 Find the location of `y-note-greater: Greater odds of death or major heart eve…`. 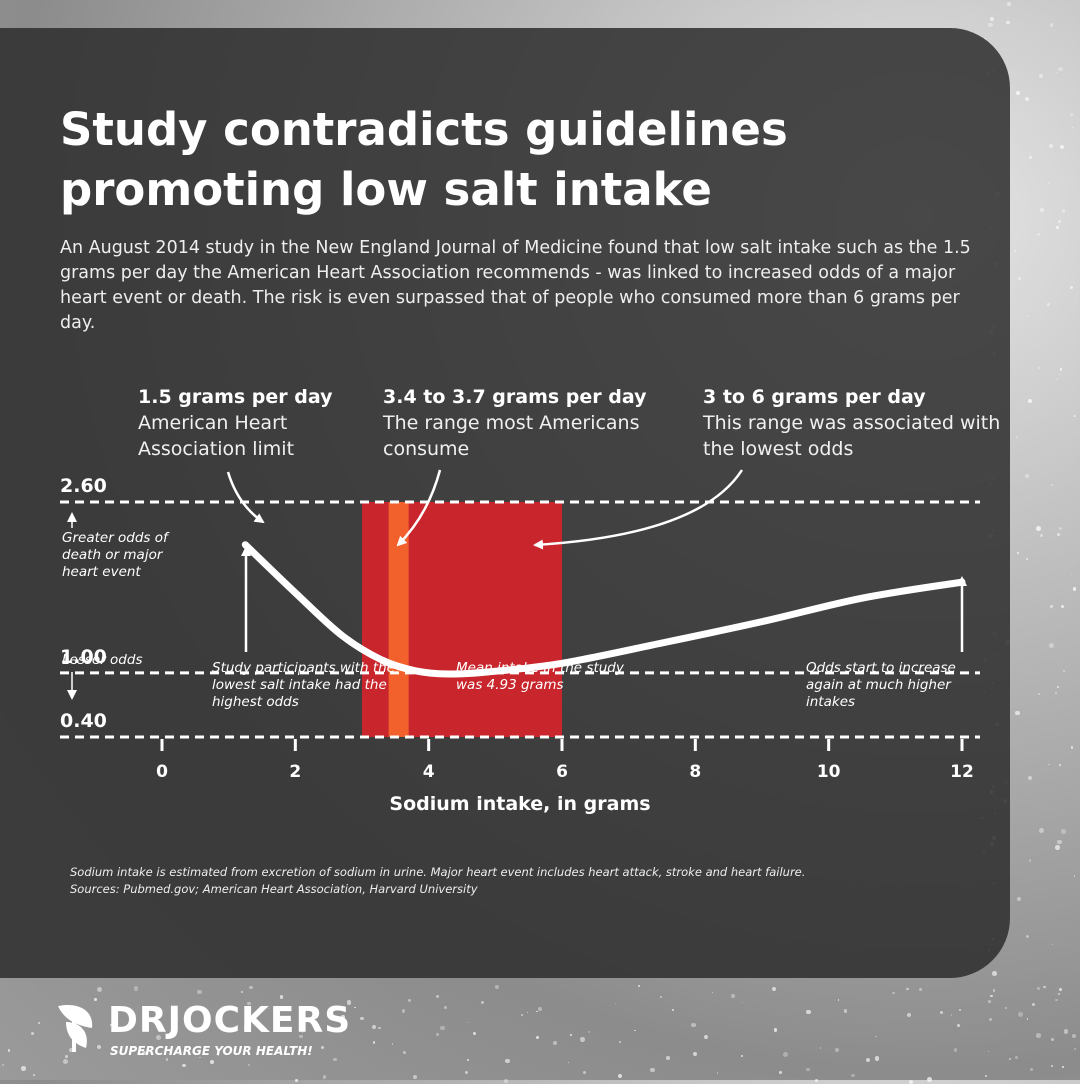

y-note-greater: Greater odds of death or major heart eve… is located at coordinates (115, 555).